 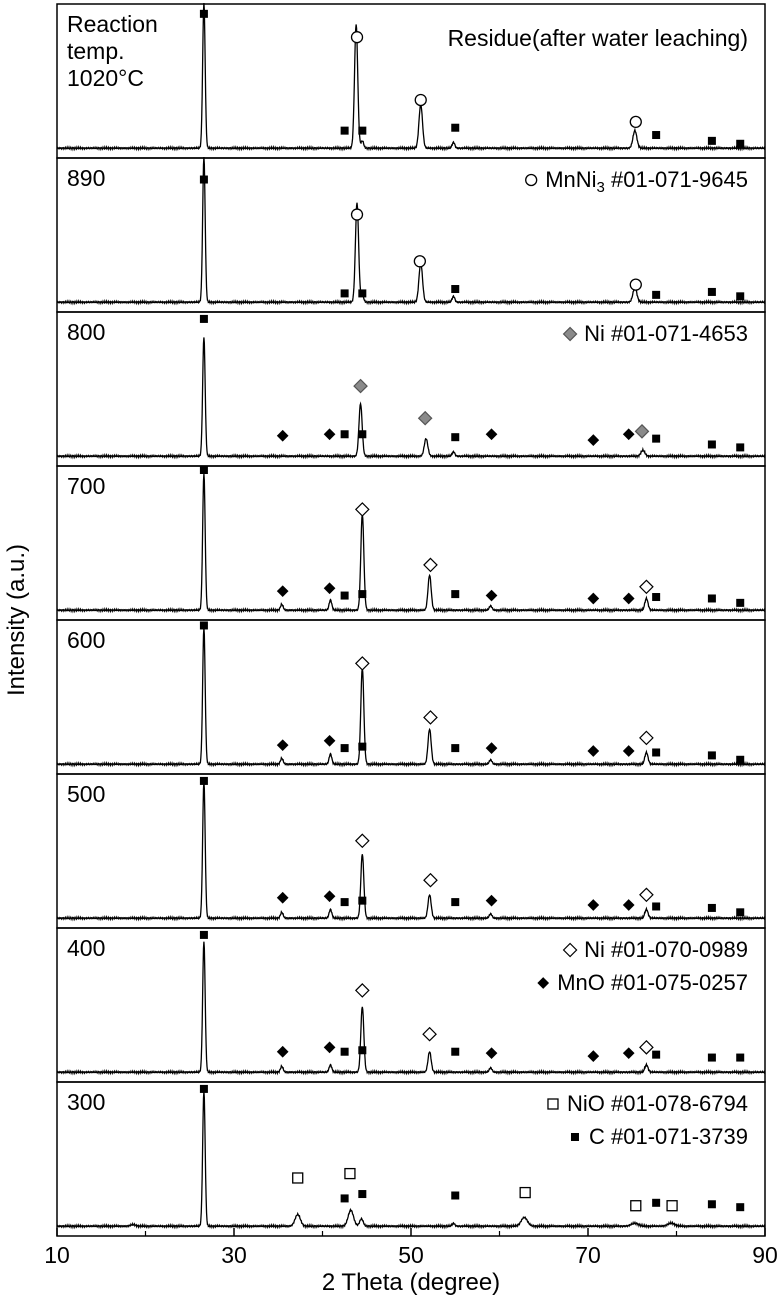 I want to click on legend-symbol-square, so click(x=574, y=1137).